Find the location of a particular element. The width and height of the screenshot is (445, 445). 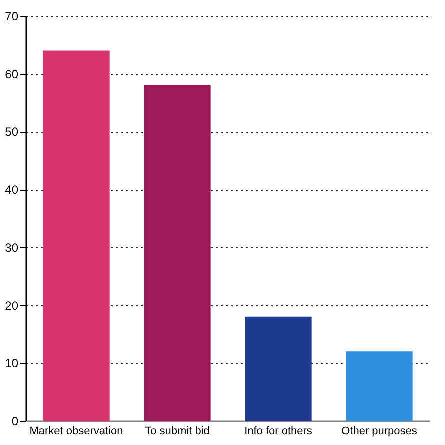

y-tick-label: 20 is located at coordinates (12, 305).